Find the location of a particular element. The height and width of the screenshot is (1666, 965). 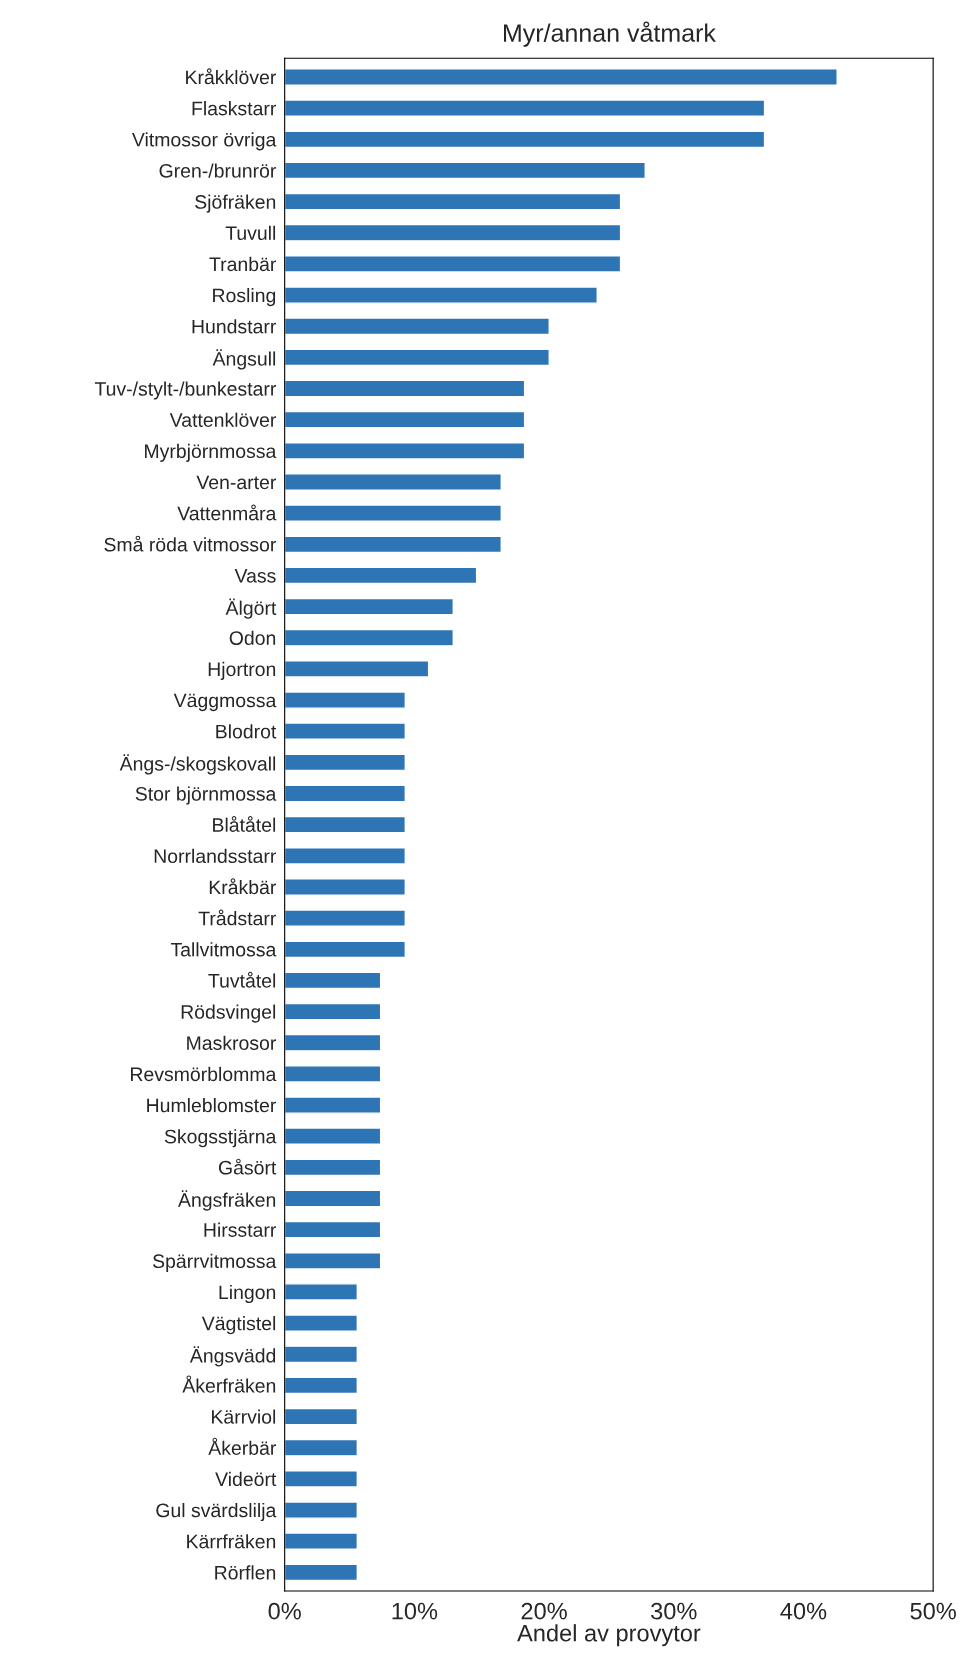

y-tick-label: Vattenklöver is located at coordinates (223, 419).